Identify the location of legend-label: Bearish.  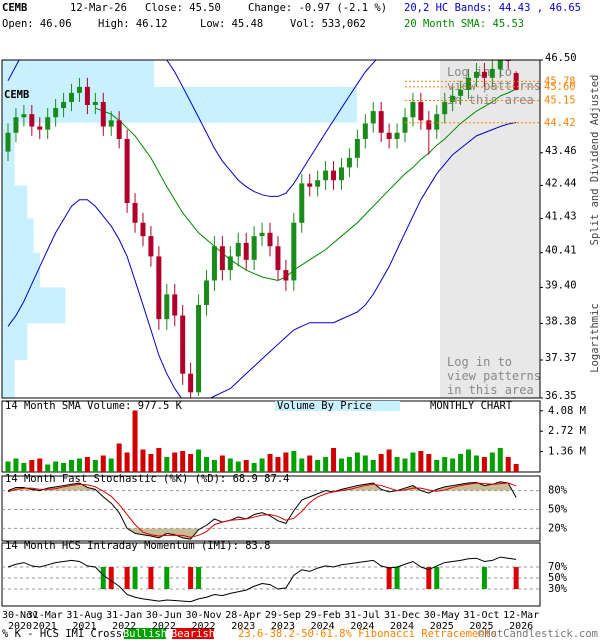
(193, 634).